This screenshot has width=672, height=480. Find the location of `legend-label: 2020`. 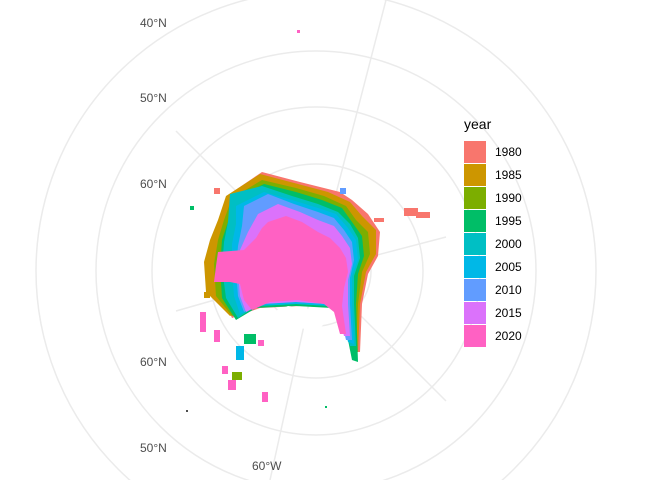

legend-label: 2020 is located at coordinates (508, 335).